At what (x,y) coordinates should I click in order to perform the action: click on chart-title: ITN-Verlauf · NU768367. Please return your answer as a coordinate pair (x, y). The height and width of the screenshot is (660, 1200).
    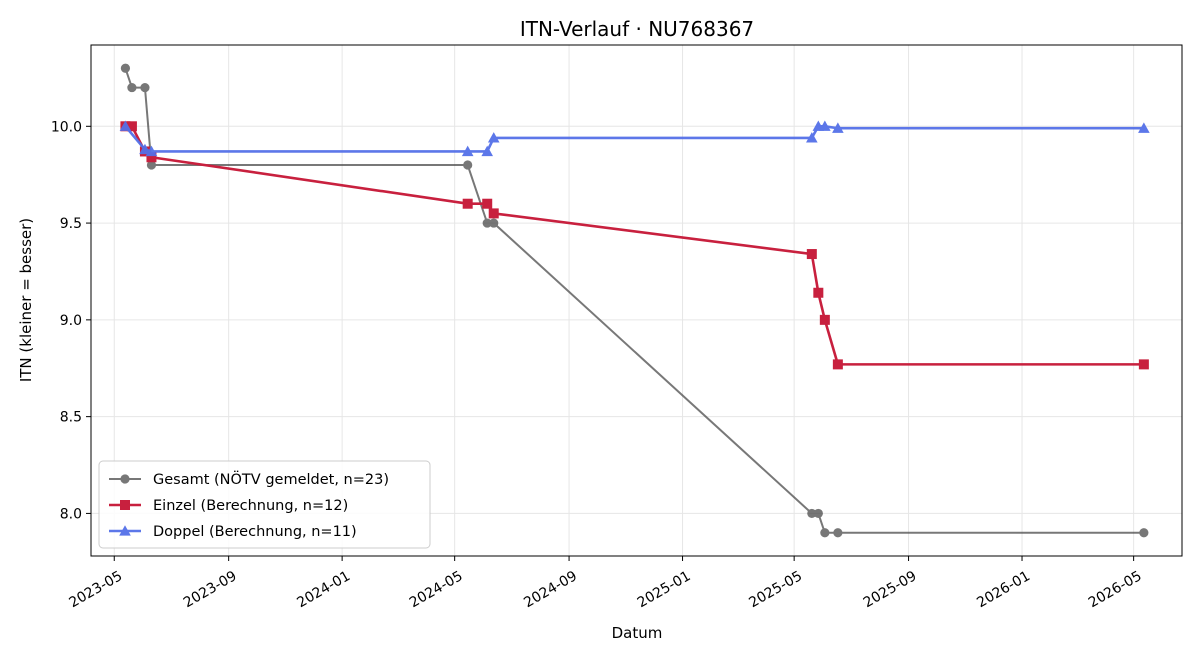
    Looking at the image, I should click on (637, 29).